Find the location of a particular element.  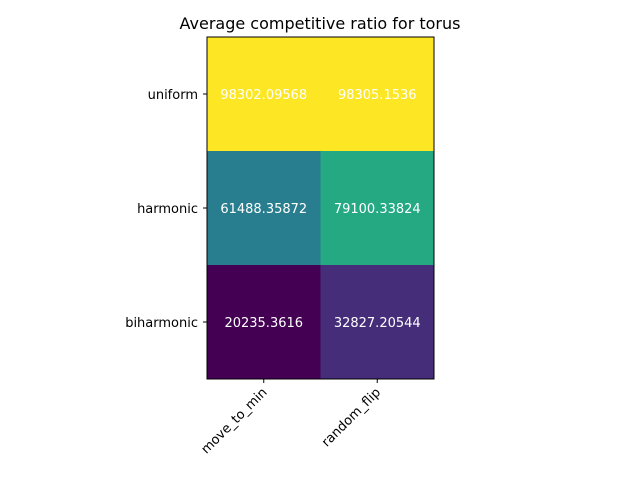

cell-value-label: 98302.09568 is located at coordinates (263, 95).